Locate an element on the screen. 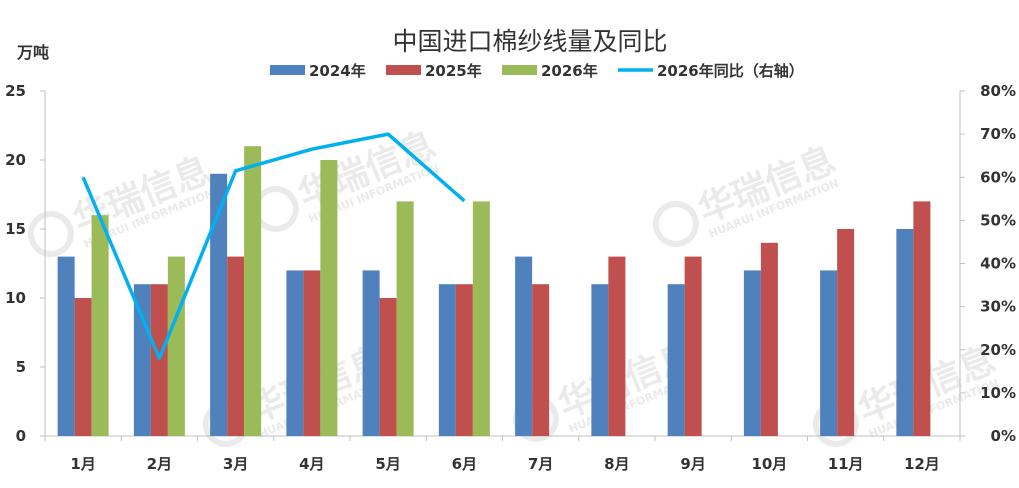 This screenshot has width=1019, height=488. x-tick-label: 2月 is located at coordinates (159, 464).